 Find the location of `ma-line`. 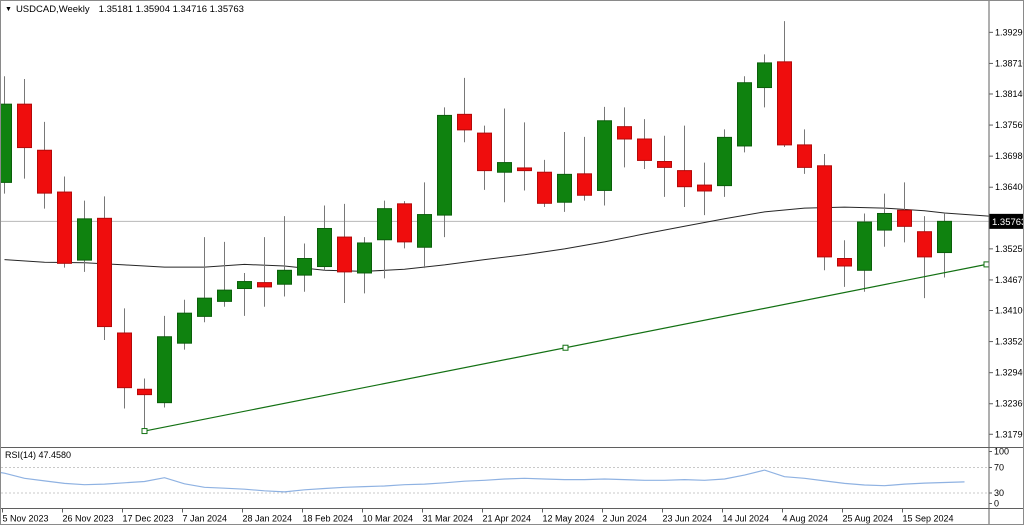

ma-line is located at coordinates (497, 239).